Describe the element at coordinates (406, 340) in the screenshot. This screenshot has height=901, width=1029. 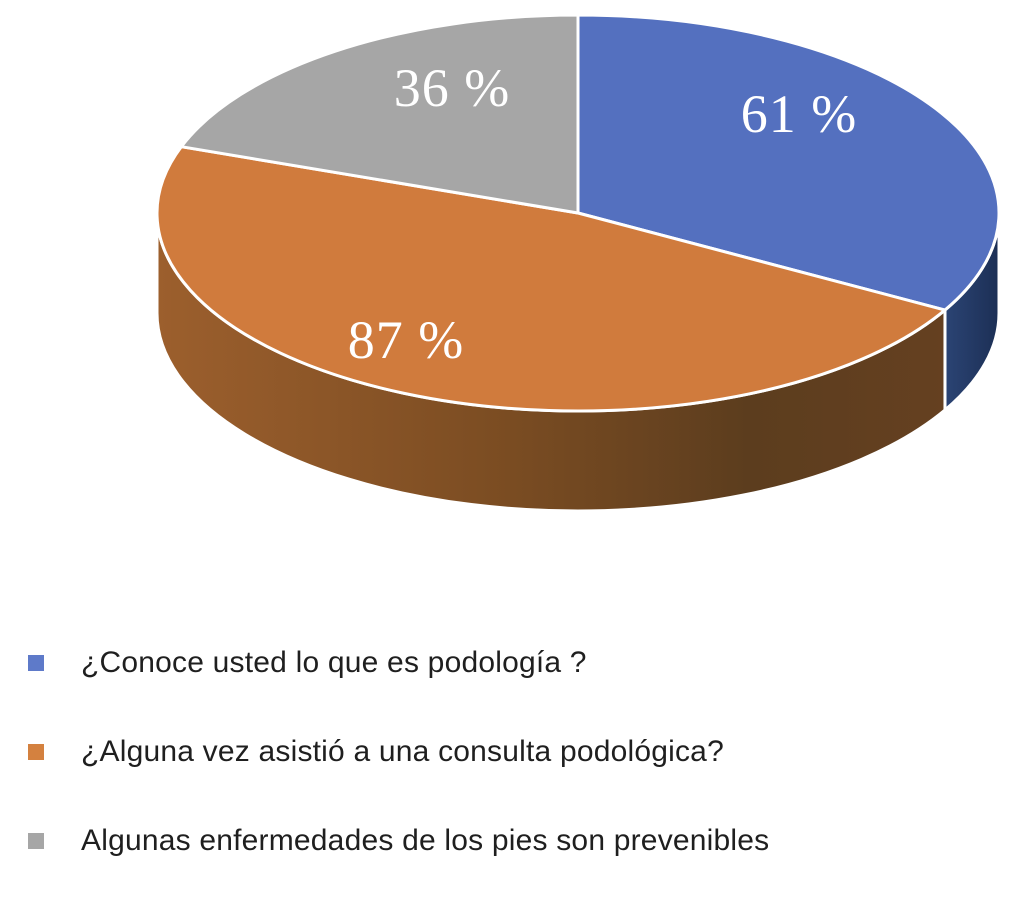
I see `pie-data-label-1: 87 %` at that location.